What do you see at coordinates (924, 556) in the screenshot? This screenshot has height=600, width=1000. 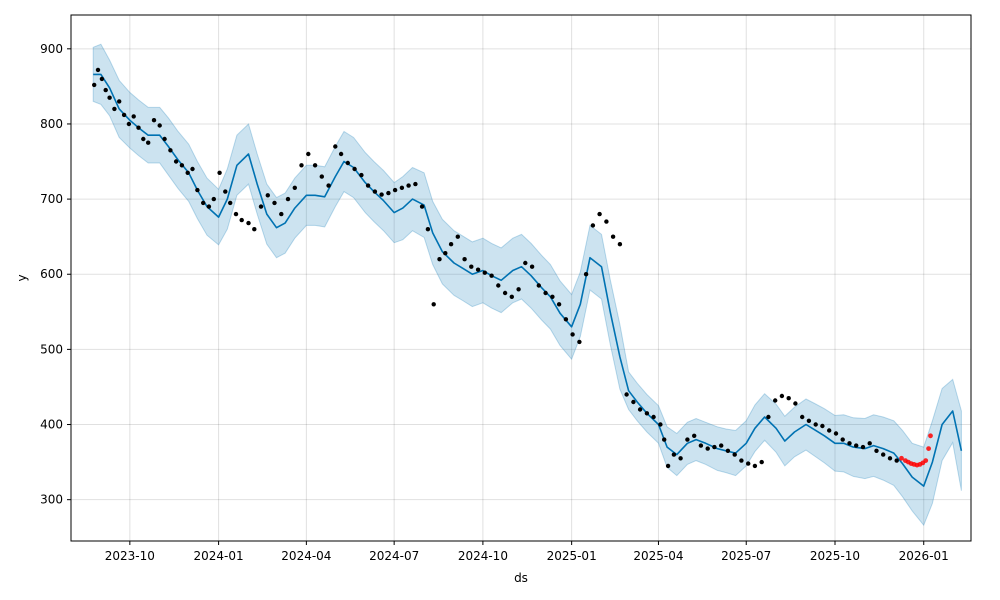 I see `x-tick-label: 2026-01` at bounding box center [924, 556].